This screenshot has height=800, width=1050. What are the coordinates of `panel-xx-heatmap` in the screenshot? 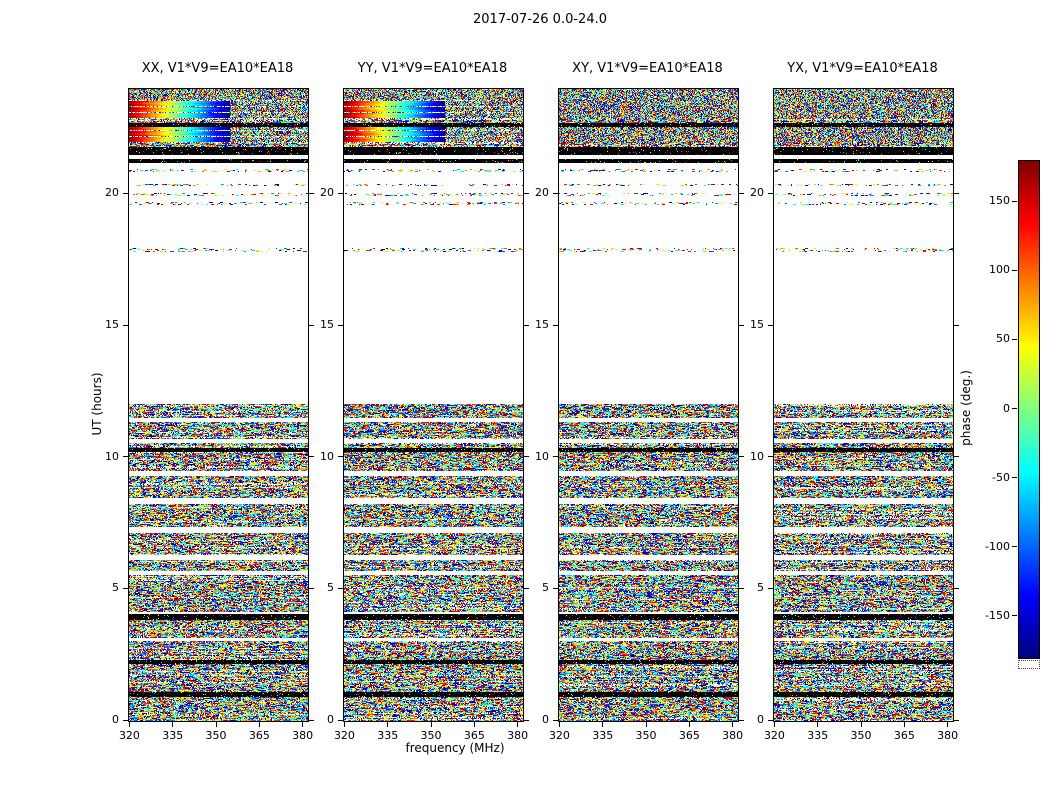 It's located at (218, 405).